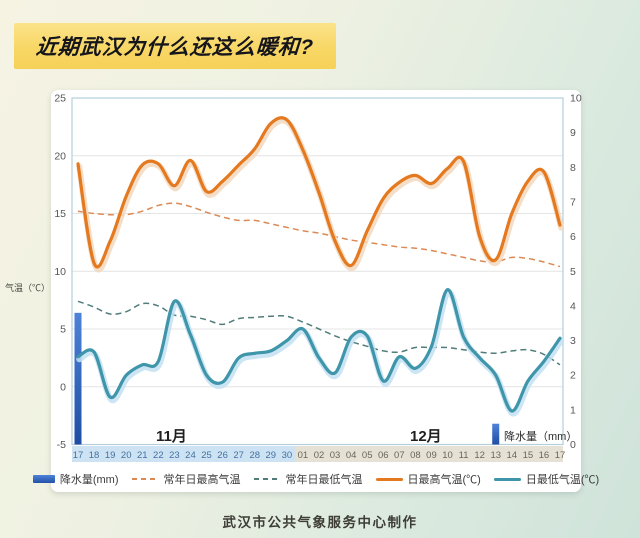 The width and height of the screenshot is (640, 538). What do you see at coordinates (175, 46) in the screenshot?
I see `title-banner: 近期武汉为什么还这么暖和?` at bounding box center [175, 46].